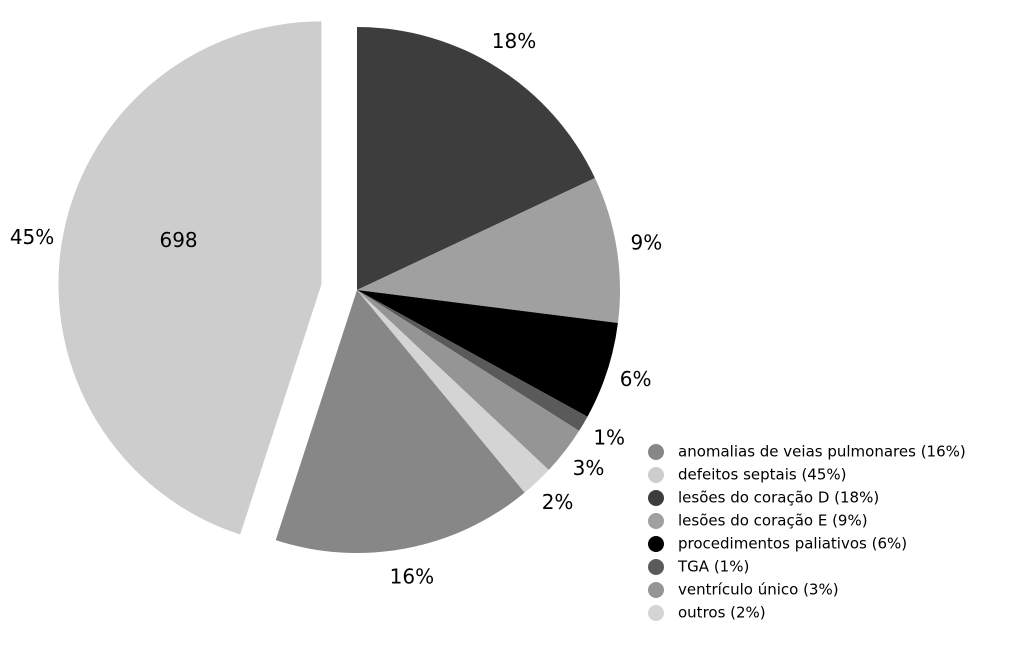 Image resolution: width=1024 pixels, height=654 pixels. I want to click on legend-label: TGA (1%), so click(713, 567).